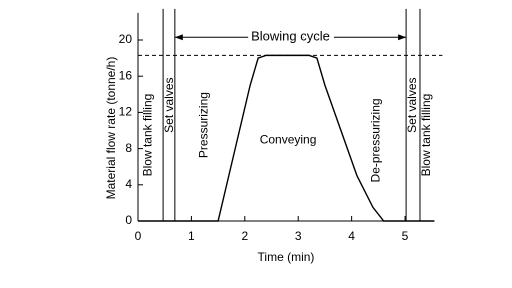  Describe the element at coordinates (128, 220) in the screenshot. I see `y-tick-label: 0` at that location.